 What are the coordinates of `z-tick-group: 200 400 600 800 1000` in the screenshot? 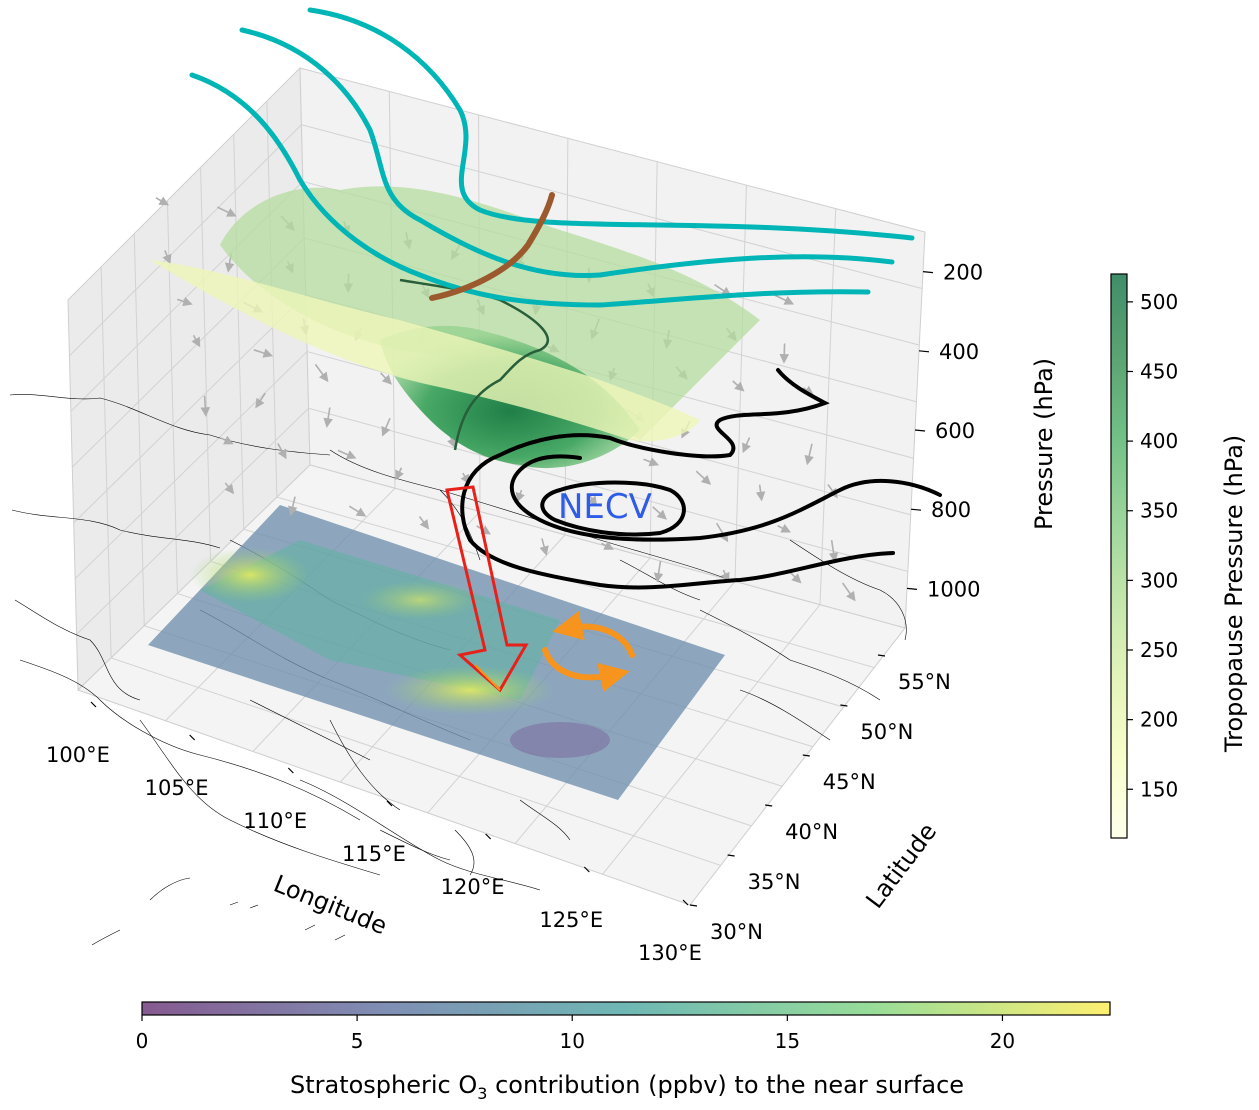 It's located at (944, 431).